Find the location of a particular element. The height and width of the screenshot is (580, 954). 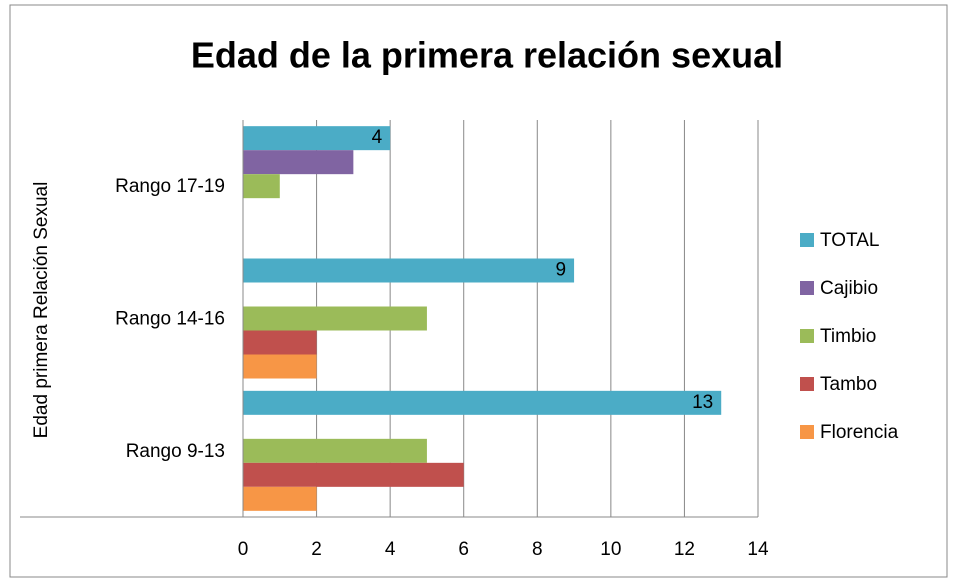

data-label: 9 is located at coordinates (560, 270).